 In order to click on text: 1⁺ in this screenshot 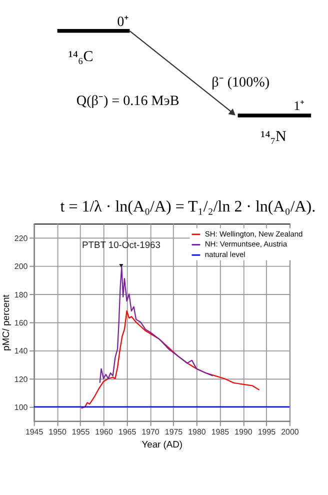, I will do `click(299, 105)`.